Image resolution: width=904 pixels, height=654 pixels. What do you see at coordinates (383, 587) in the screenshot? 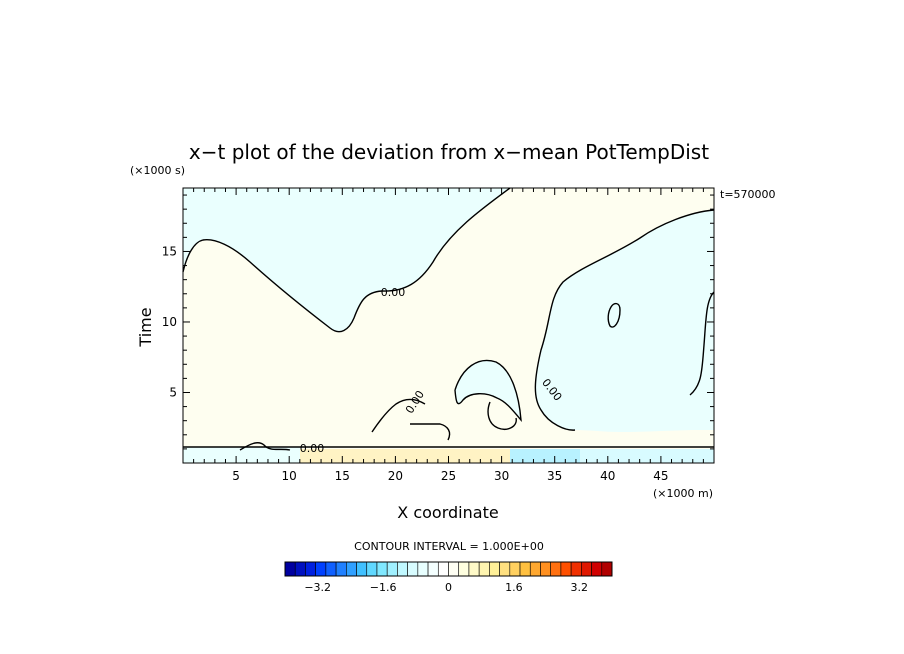
I see `colorbar-tick-label: −1.6` at bounding box center [383, 587].